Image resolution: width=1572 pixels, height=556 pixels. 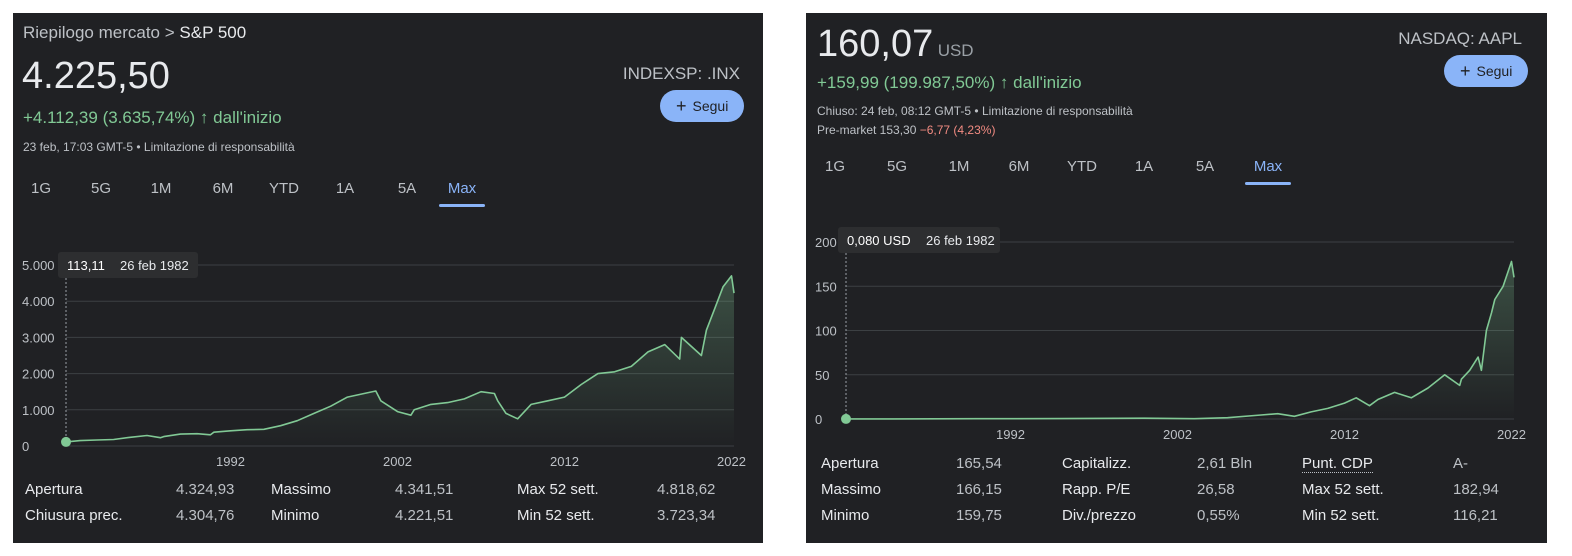 What do you see at coordinates (213, 32) in the screenshot?
I see `breadcrumb-current: S&P 500` at bounding box center [213, 32].